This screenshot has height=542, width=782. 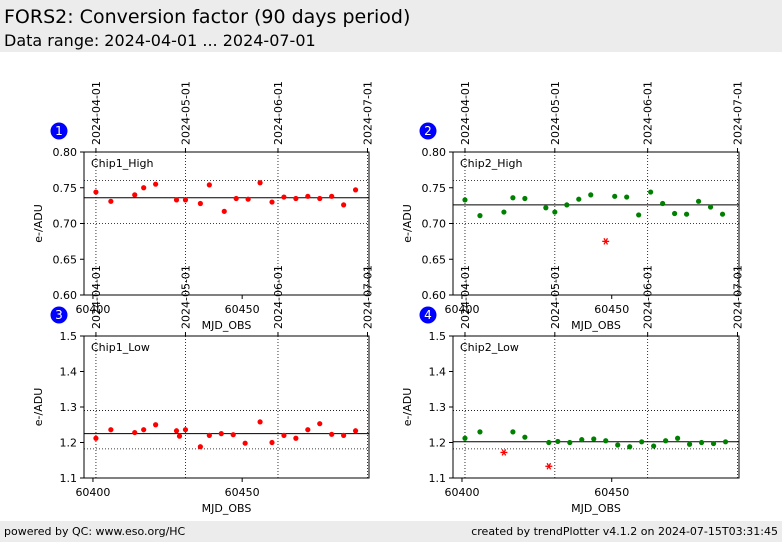 I want to click on panel-number: 4, so click(x=428, y=315).